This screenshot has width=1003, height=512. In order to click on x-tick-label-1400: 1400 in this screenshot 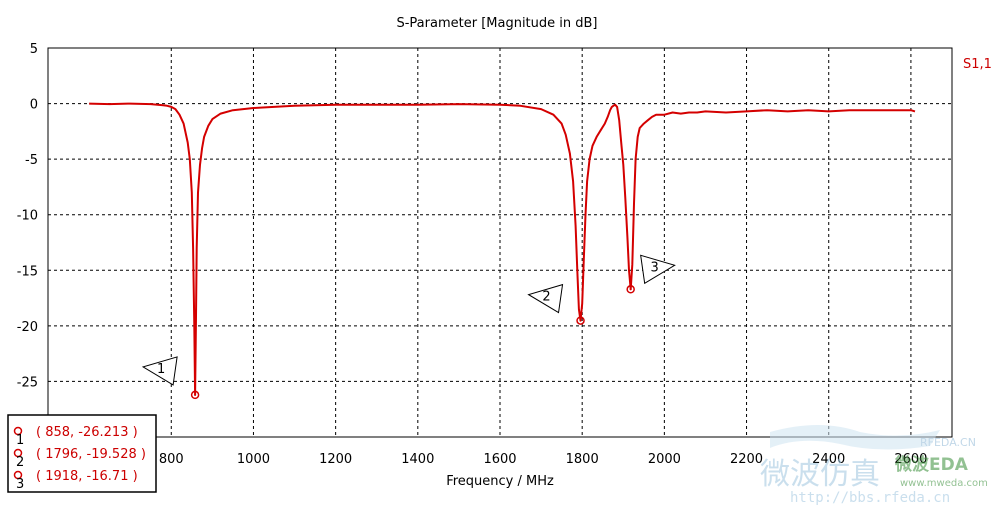, I will do `click(417, 459)`.